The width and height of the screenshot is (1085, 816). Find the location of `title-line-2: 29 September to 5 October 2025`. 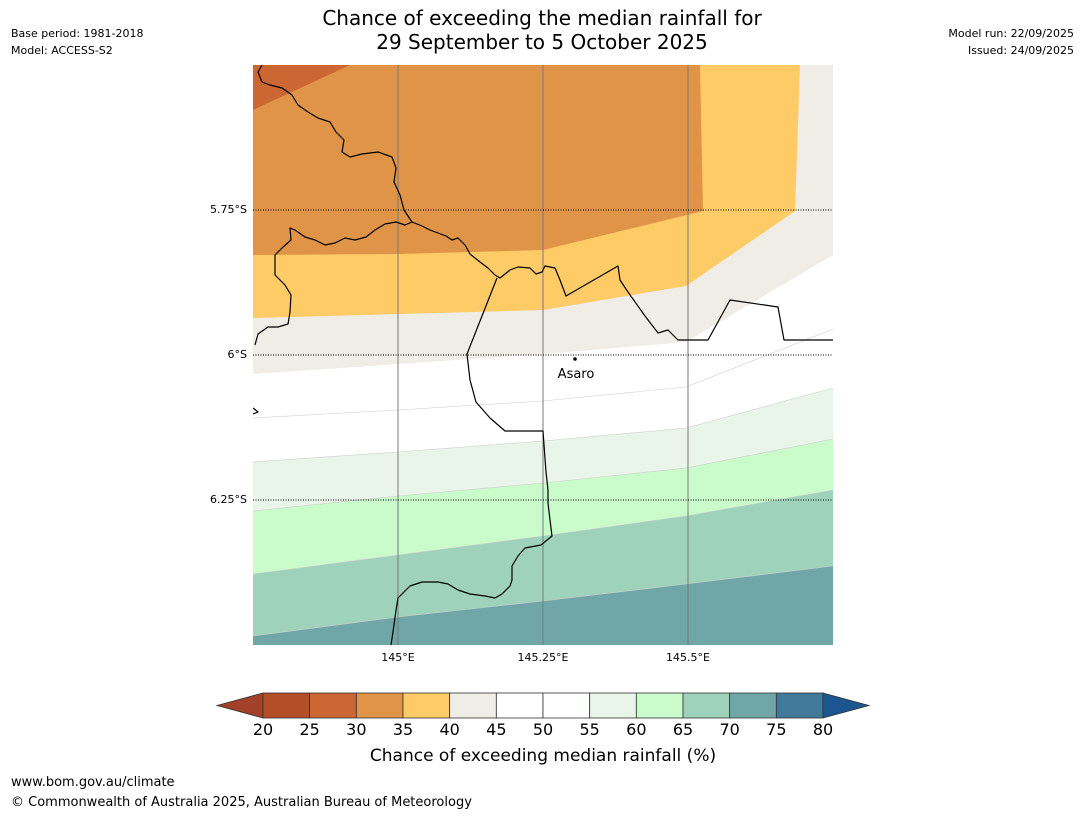

title-line-2: 29 September to 5 October 2025 is located at coordinates (542, 42).